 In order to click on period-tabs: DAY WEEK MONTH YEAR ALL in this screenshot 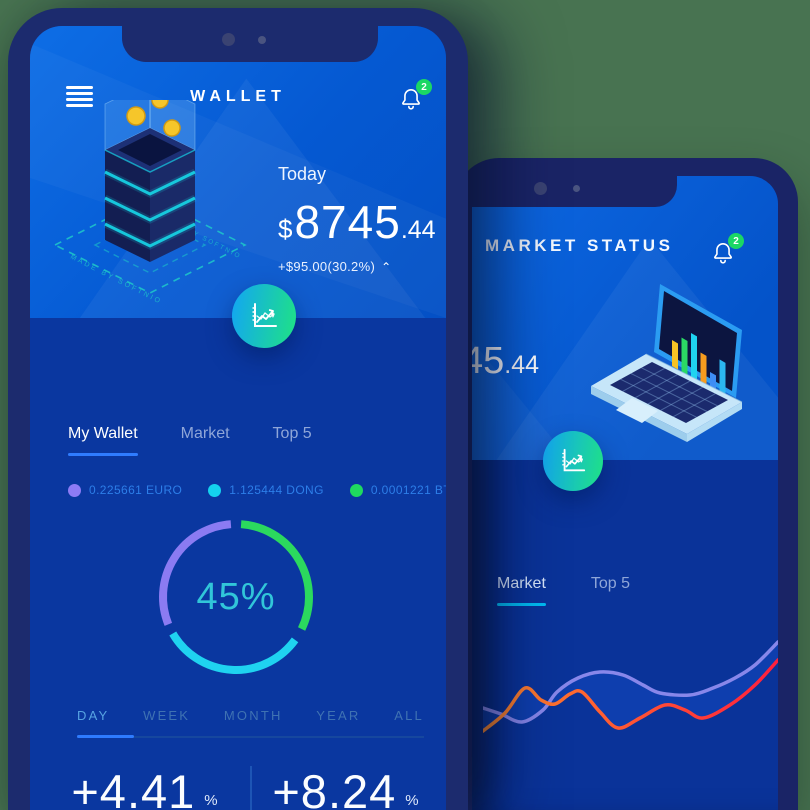, I will do `click(250, 715)`.